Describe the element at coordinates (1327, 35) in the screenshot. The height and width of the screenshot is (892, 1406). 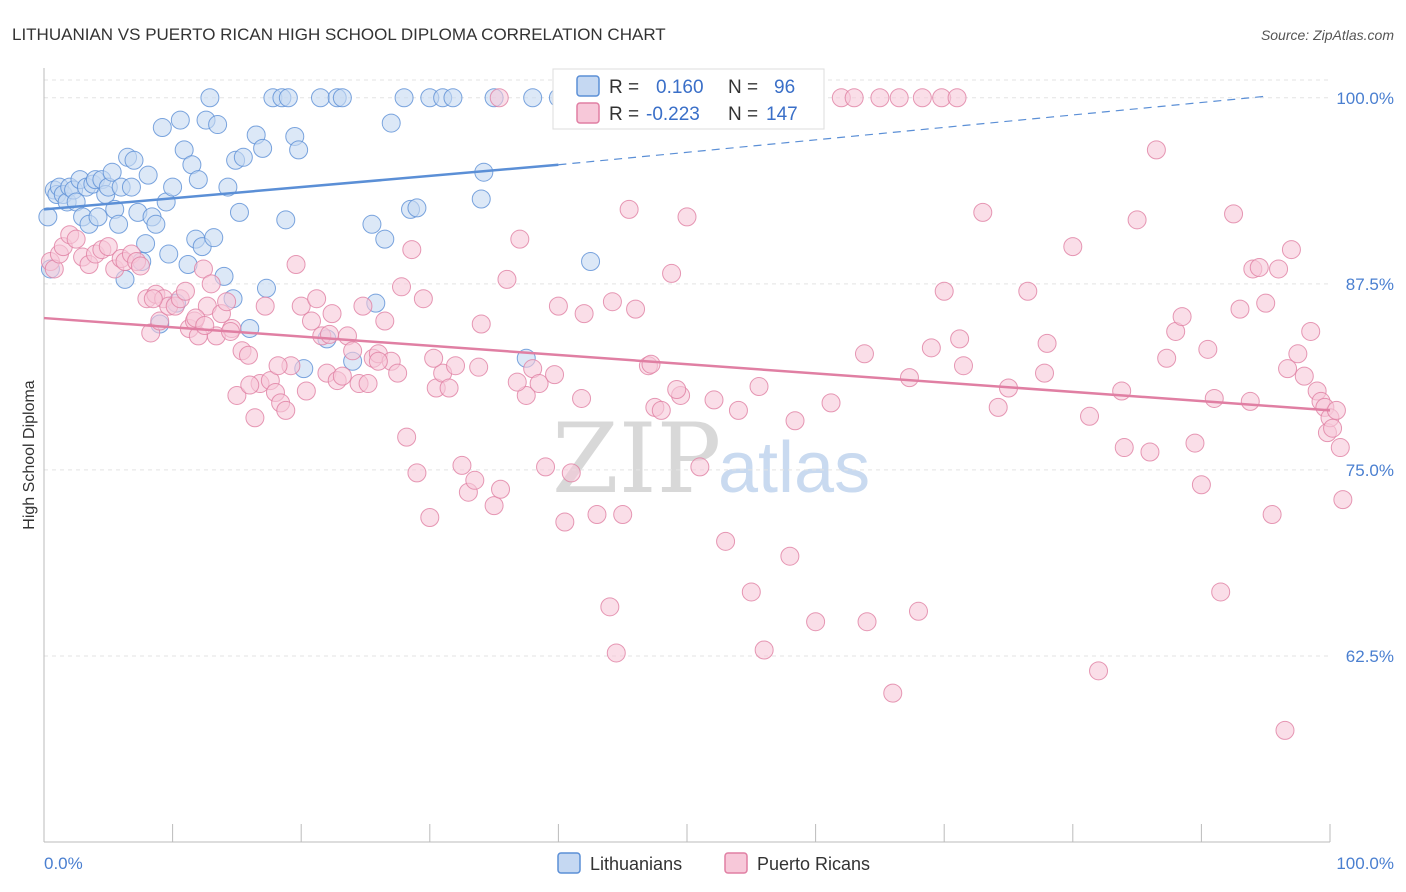
I see `chart-source: Source: ZipAtlas.com` at that location.